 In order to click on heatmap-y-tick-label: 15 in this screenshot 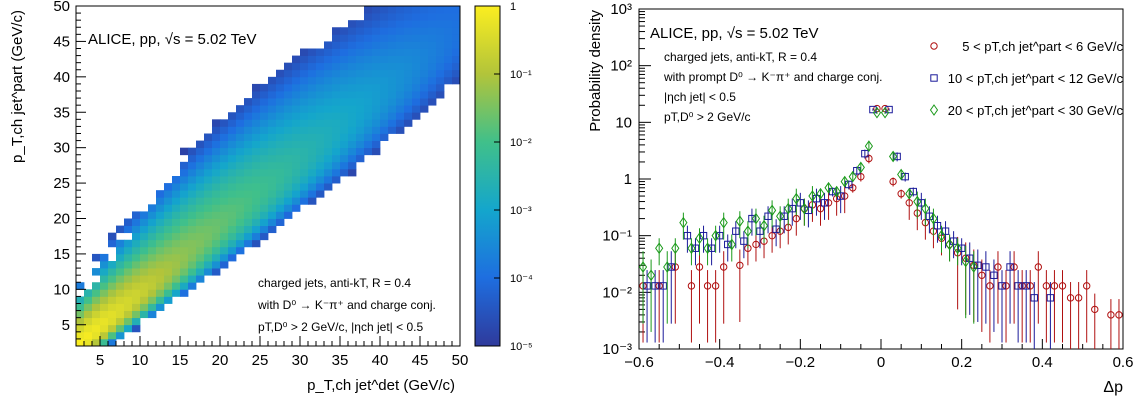, I will do `click(61, 254)`.